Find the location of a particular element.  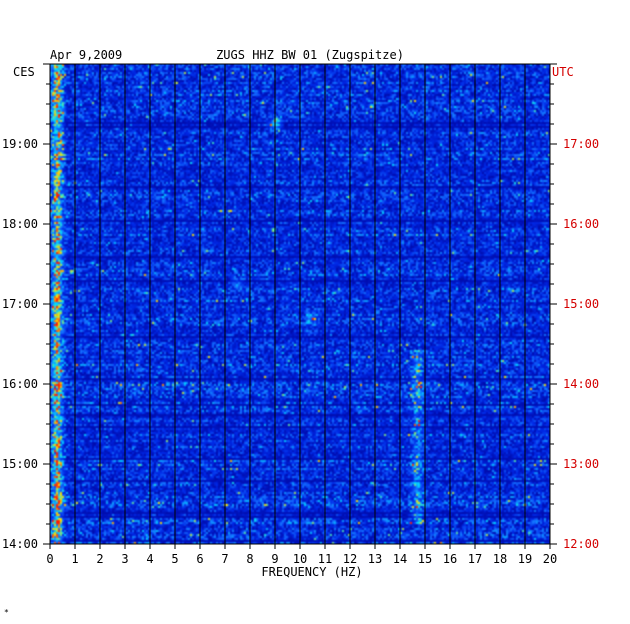

right-tick-label: 16:00 is located at coordinates (581, 224).